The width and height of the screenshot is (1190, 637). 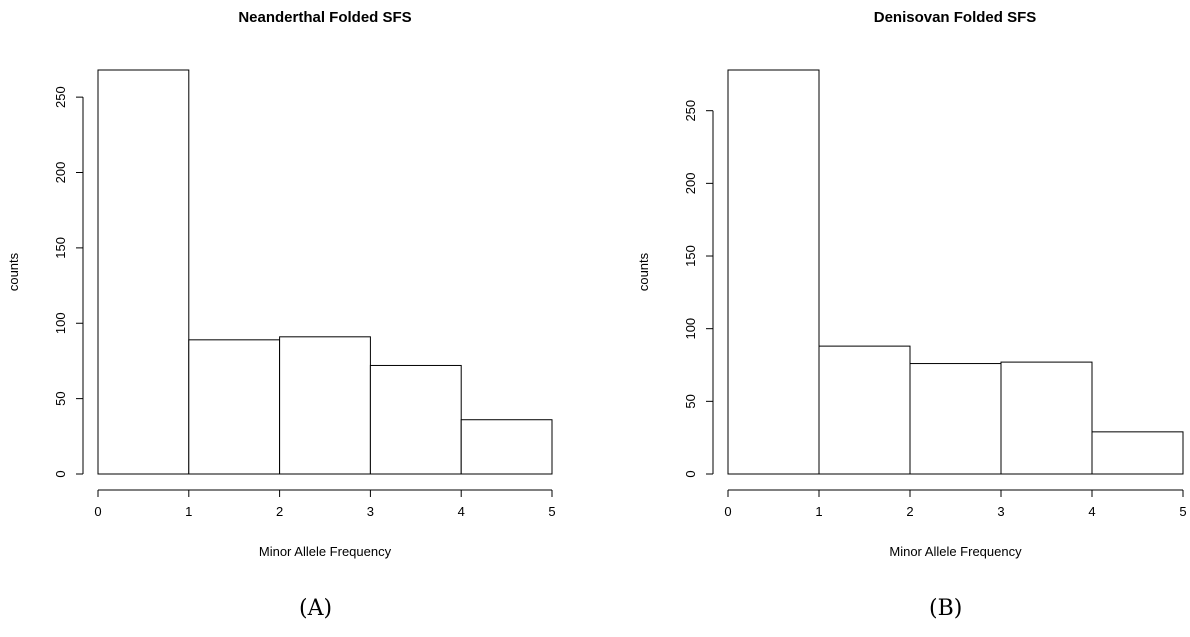 What do you see at coordinates (325, 551) in the screenshot?
I see `x-axis-label-a: Minor Allele Frequency` at bounding box center [325, 551].